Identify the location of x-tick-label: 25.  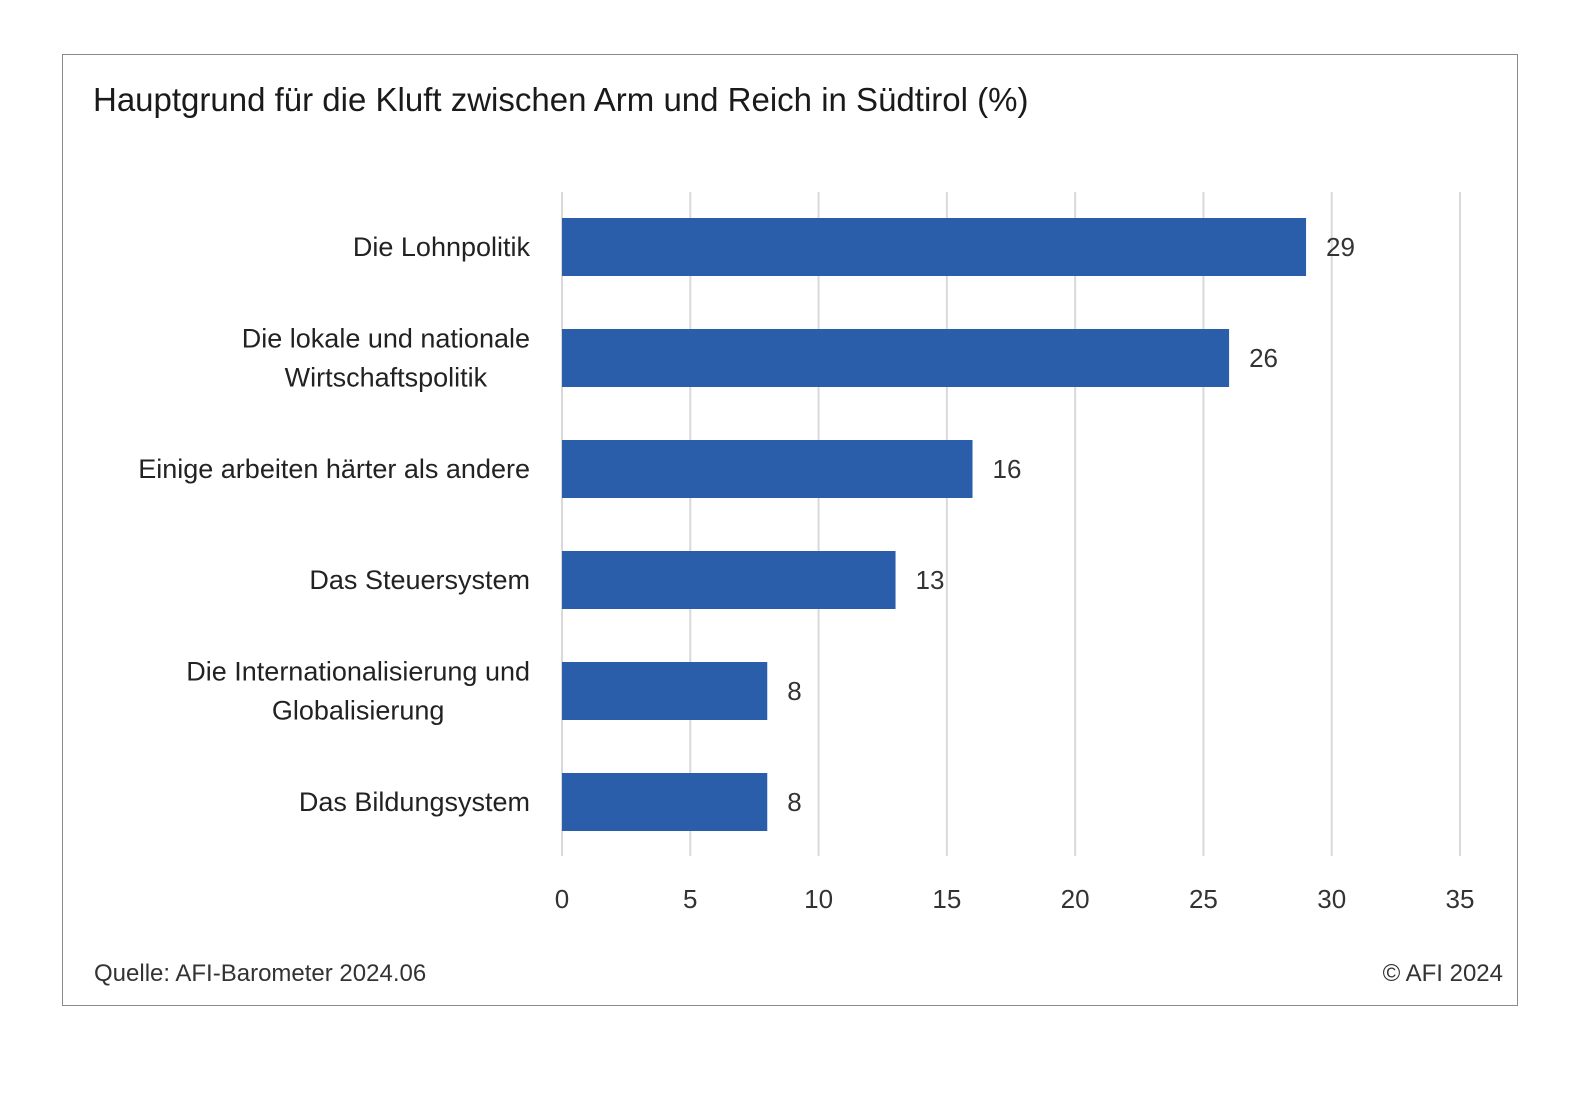
(1203, 899).